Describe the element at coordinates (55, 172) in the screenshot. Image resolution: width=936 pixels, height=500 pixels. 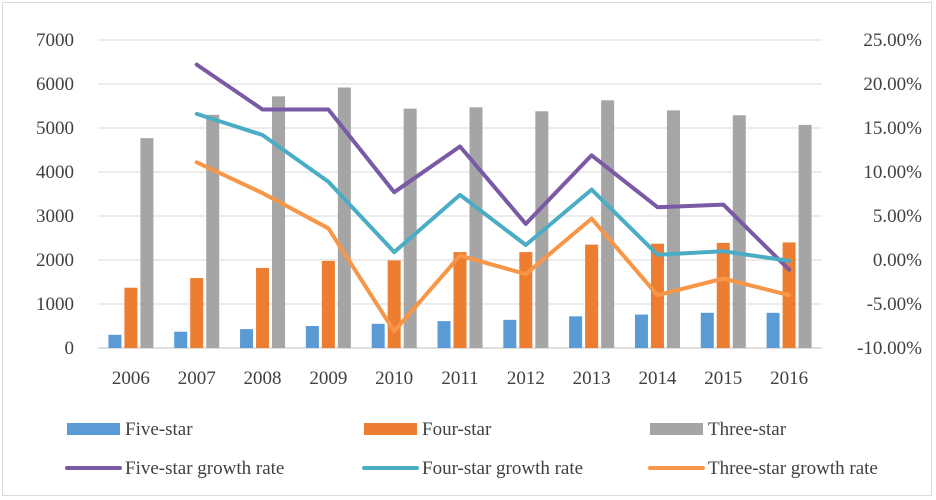
I see `y-left-tick-label: 4000` at that location.